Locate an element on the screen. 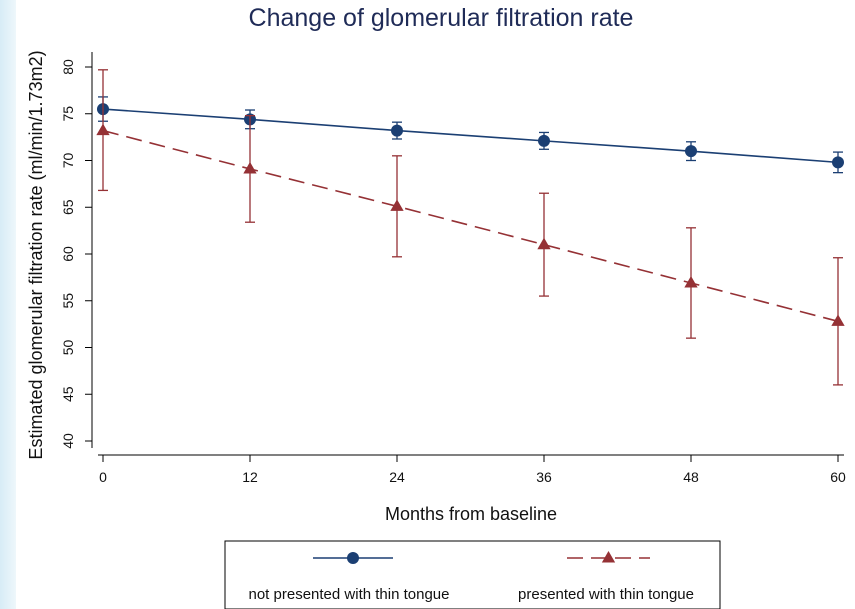 This screenshot has width=855, height=609. x-tick-label-60: 60 is located at coordinates (838, 477).